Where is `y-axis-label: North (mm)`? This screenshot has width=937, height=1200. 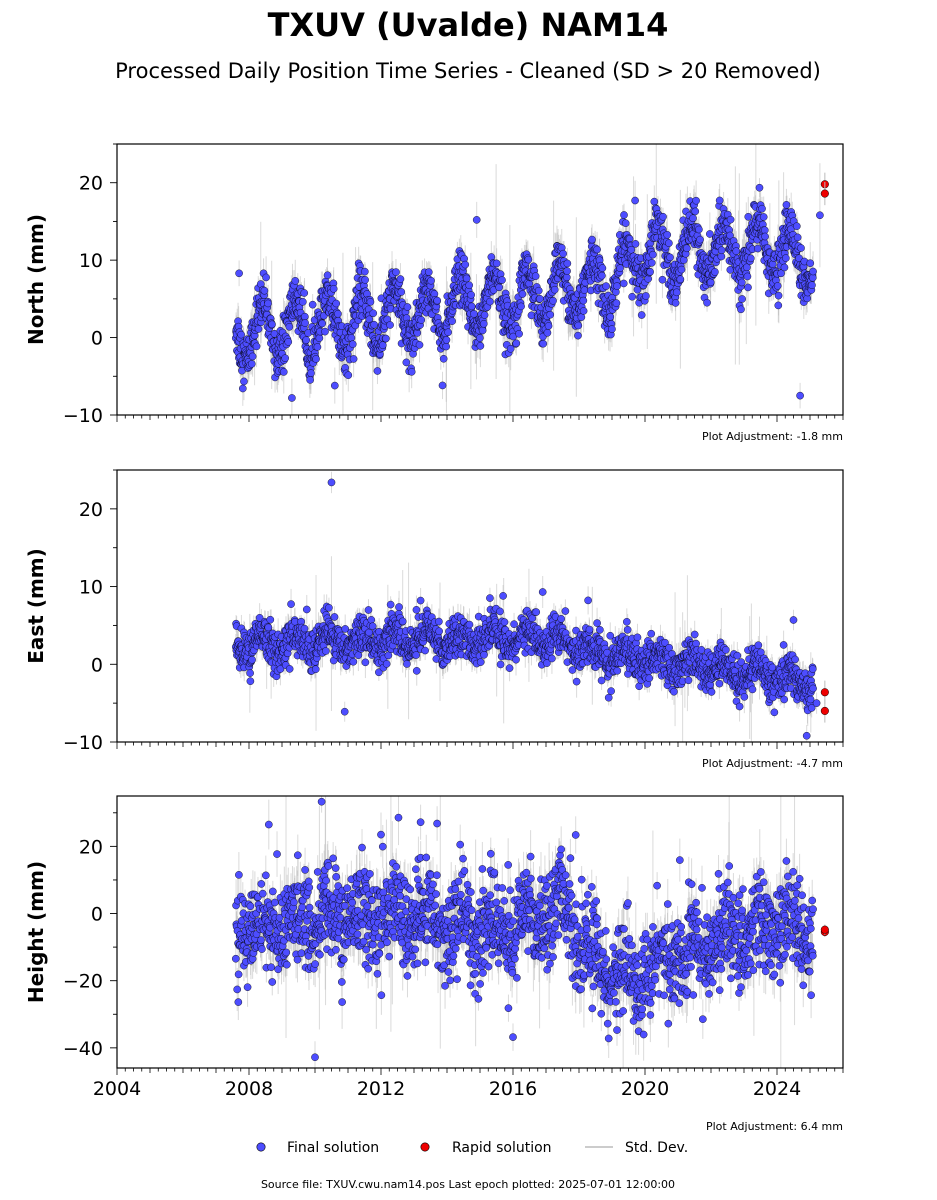
y-axis-label: North (mm) is located at coordinates (36, 279).